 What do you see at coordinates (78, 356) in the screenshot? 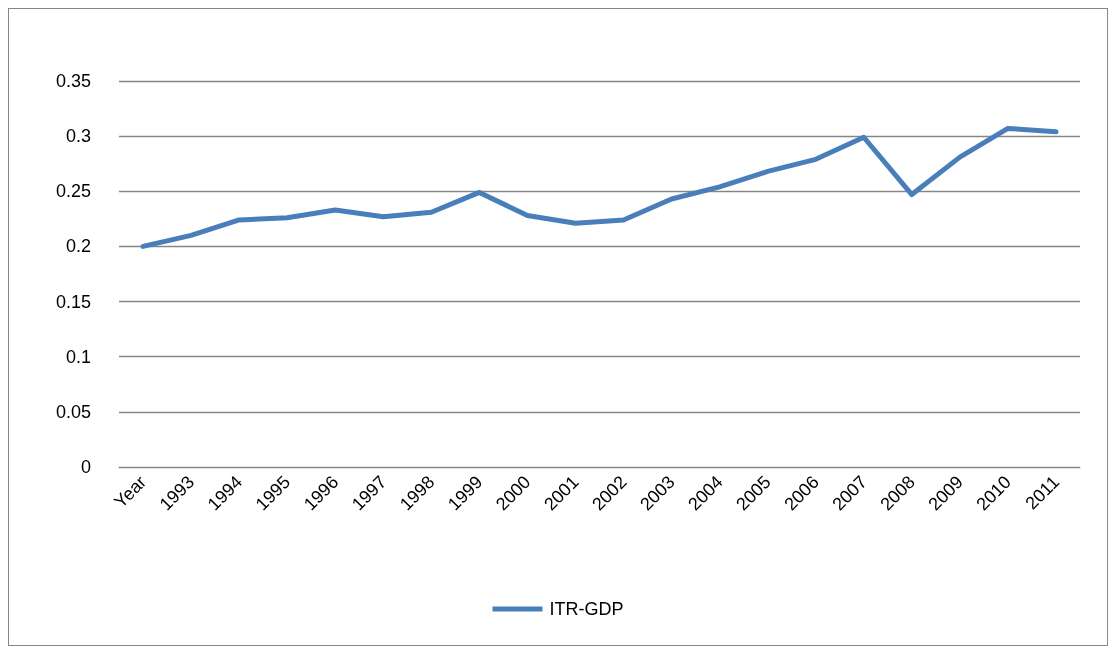
I see `y-tick-label: 0.1` at bounding box center [78, 356].